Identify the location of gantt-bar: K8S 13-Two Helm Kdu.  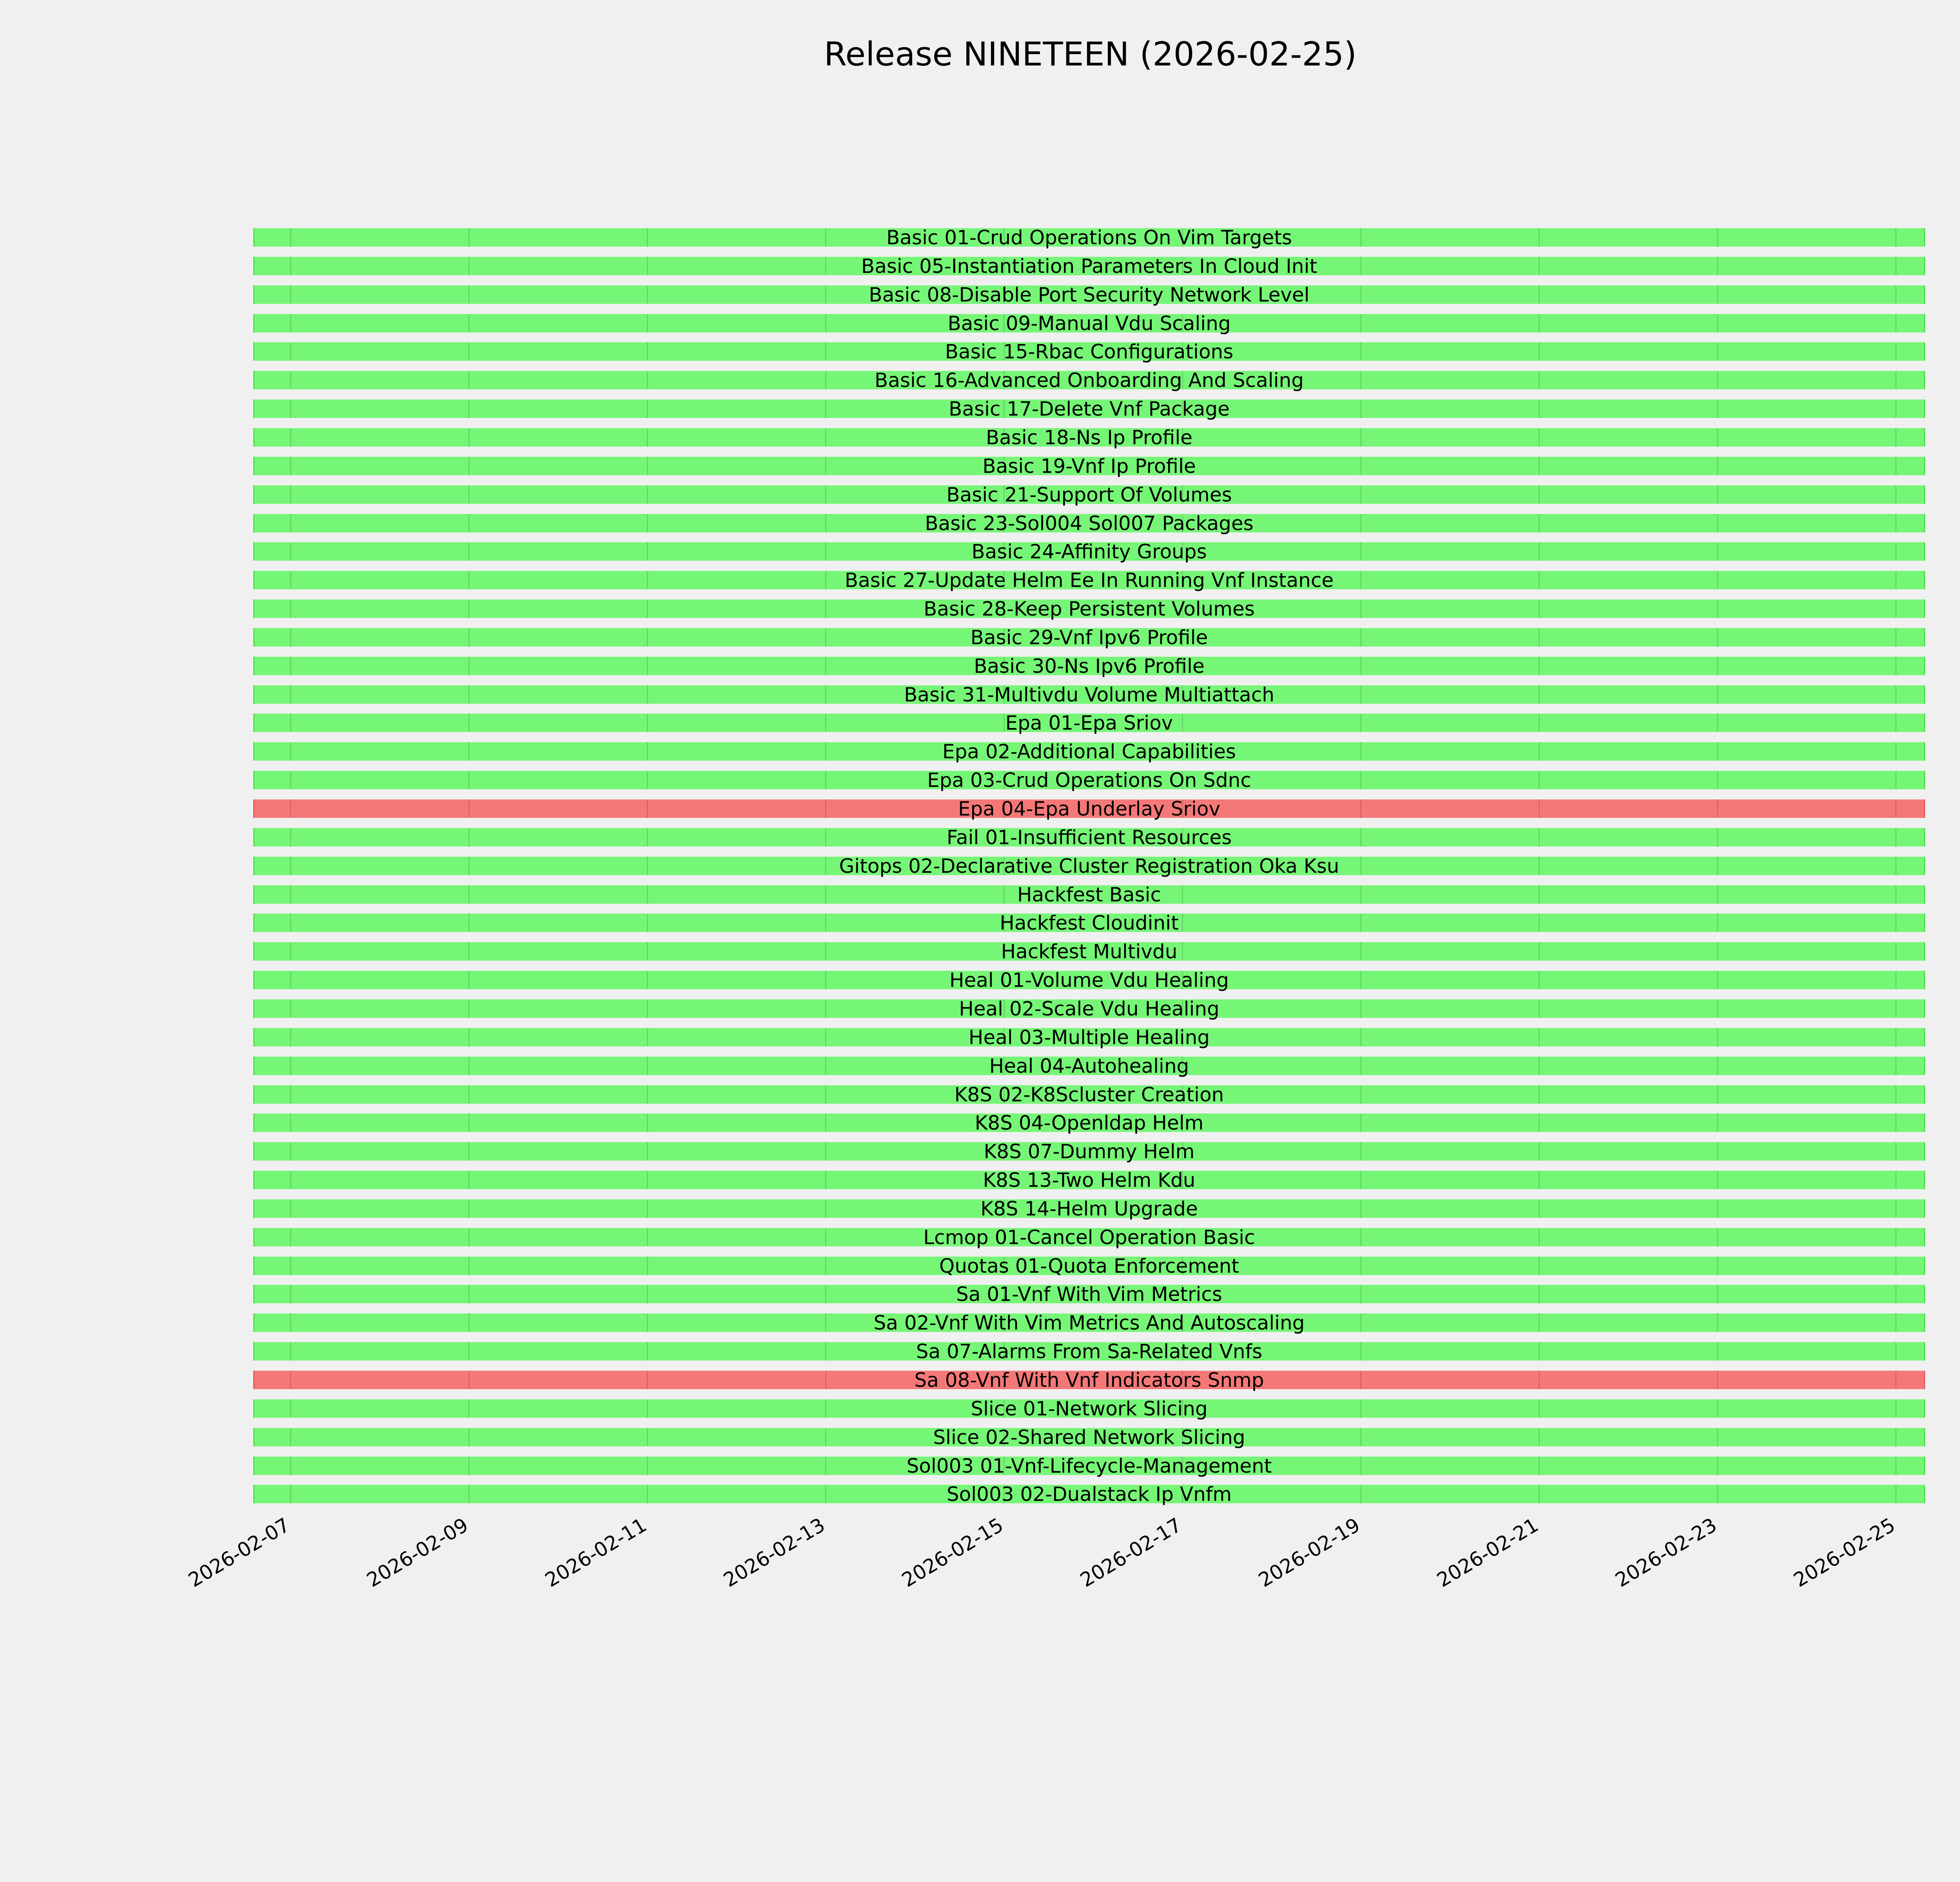
(1089, 1180).